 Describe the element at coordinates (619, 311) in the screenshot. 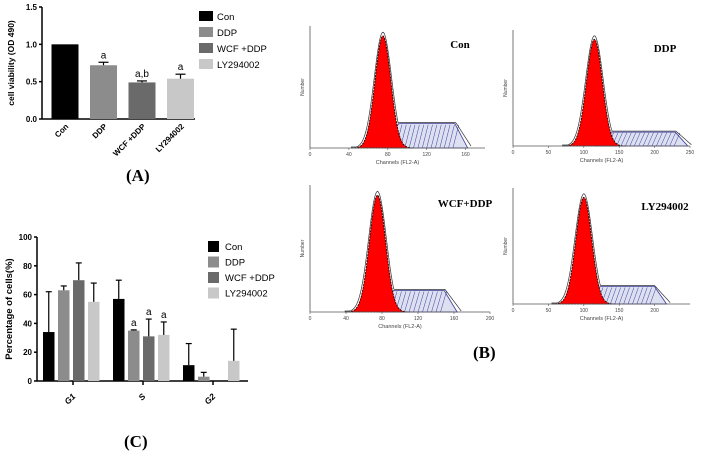

I see `x-tick-label: 150` at that location.